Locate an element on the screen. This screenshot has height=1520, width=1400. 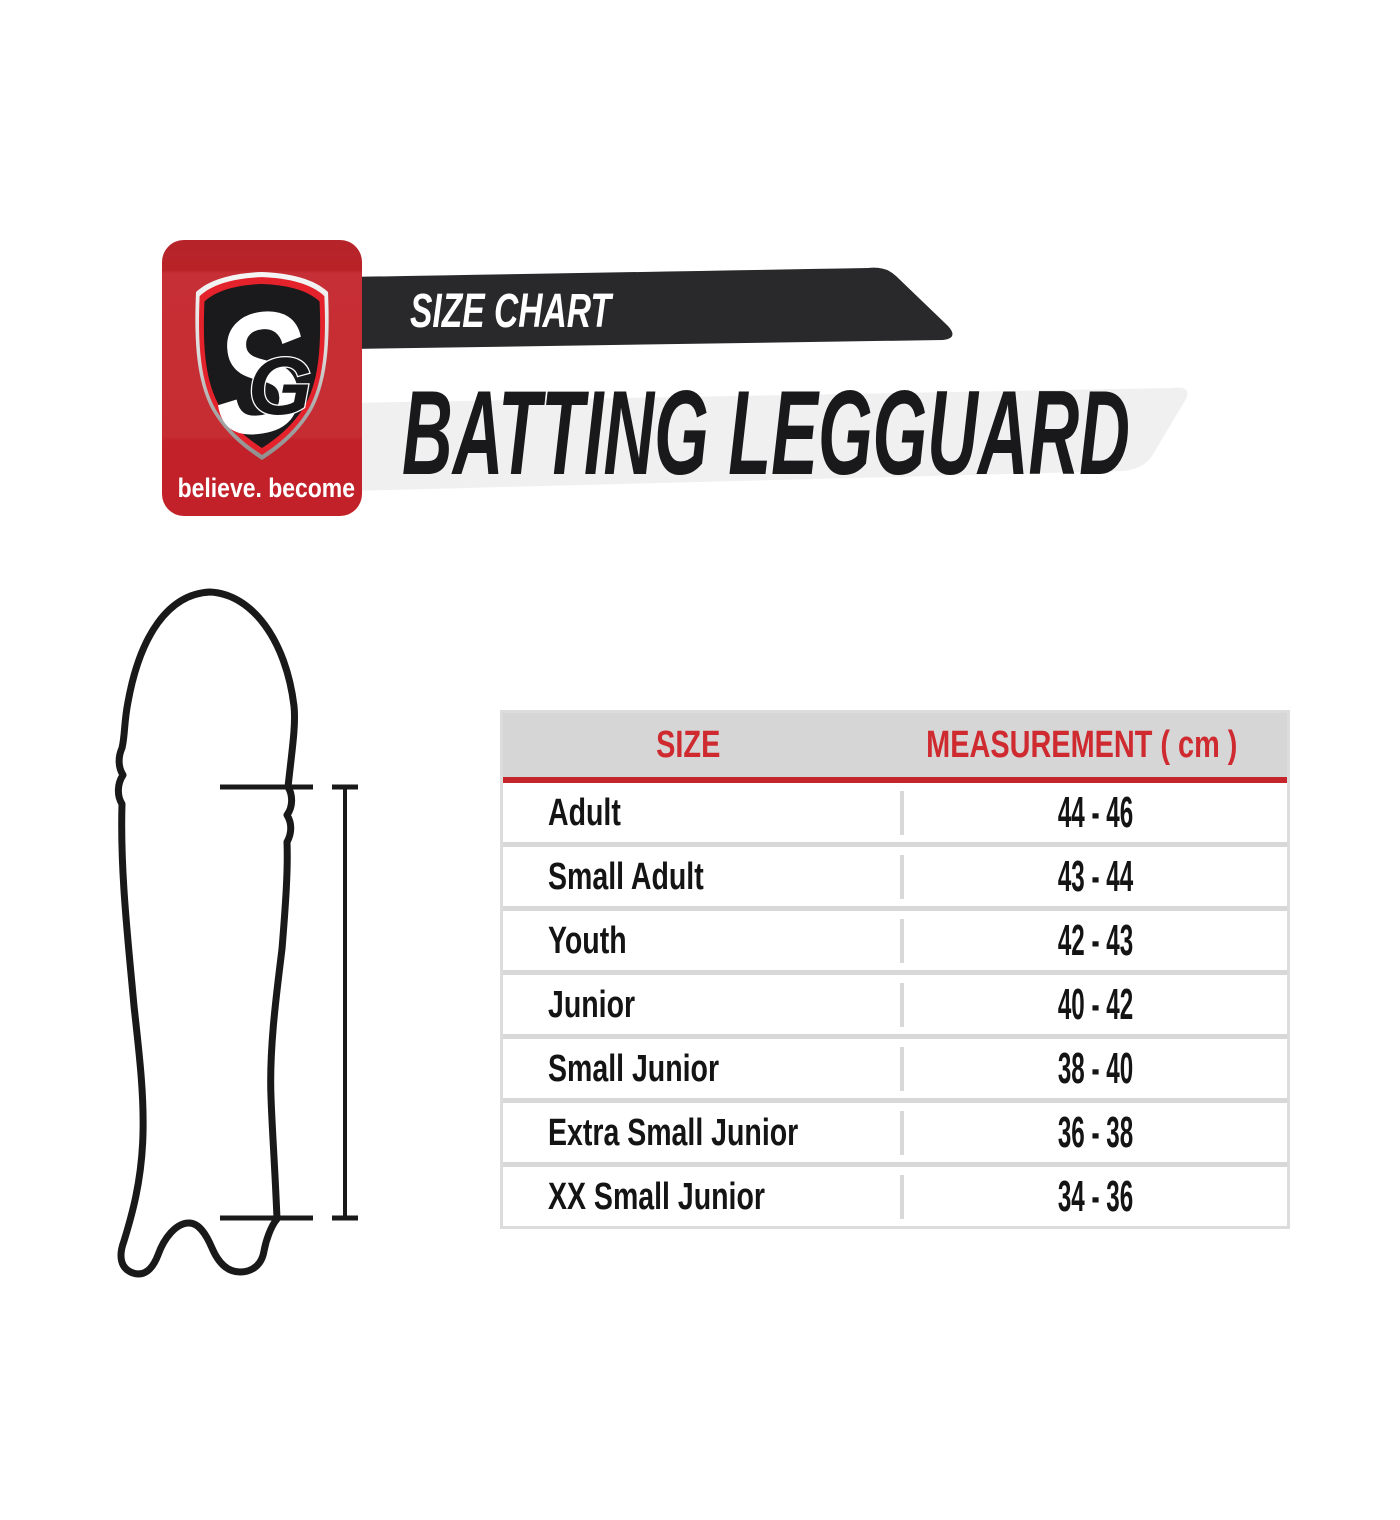
shield-s-letter: S is located at coordinates (260, 372).